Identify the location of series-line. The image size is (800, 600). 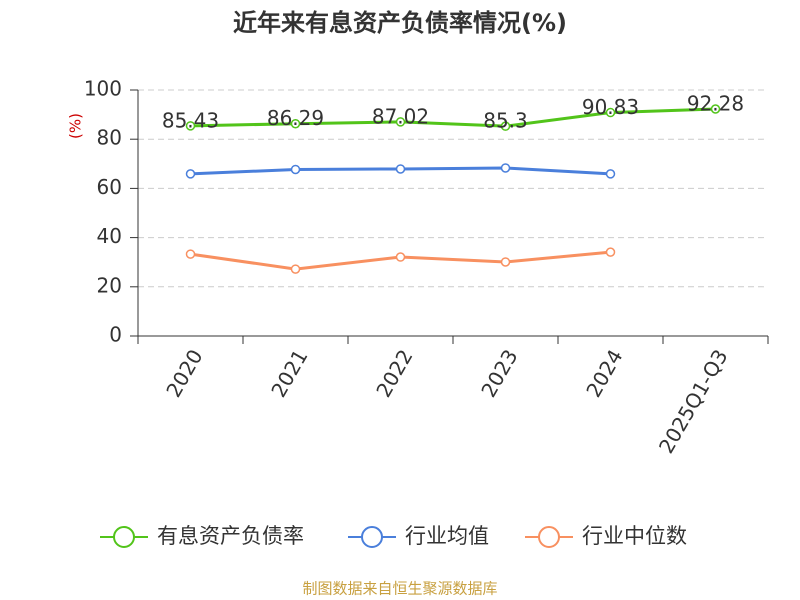
(453, 117).